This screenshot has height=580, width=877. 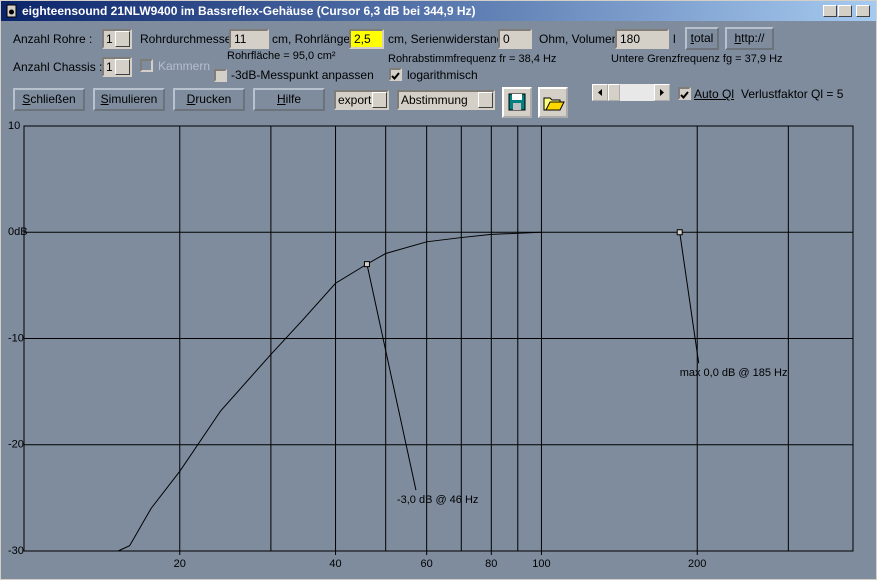 I want to click on input: 11, so click(x=249, y=39).